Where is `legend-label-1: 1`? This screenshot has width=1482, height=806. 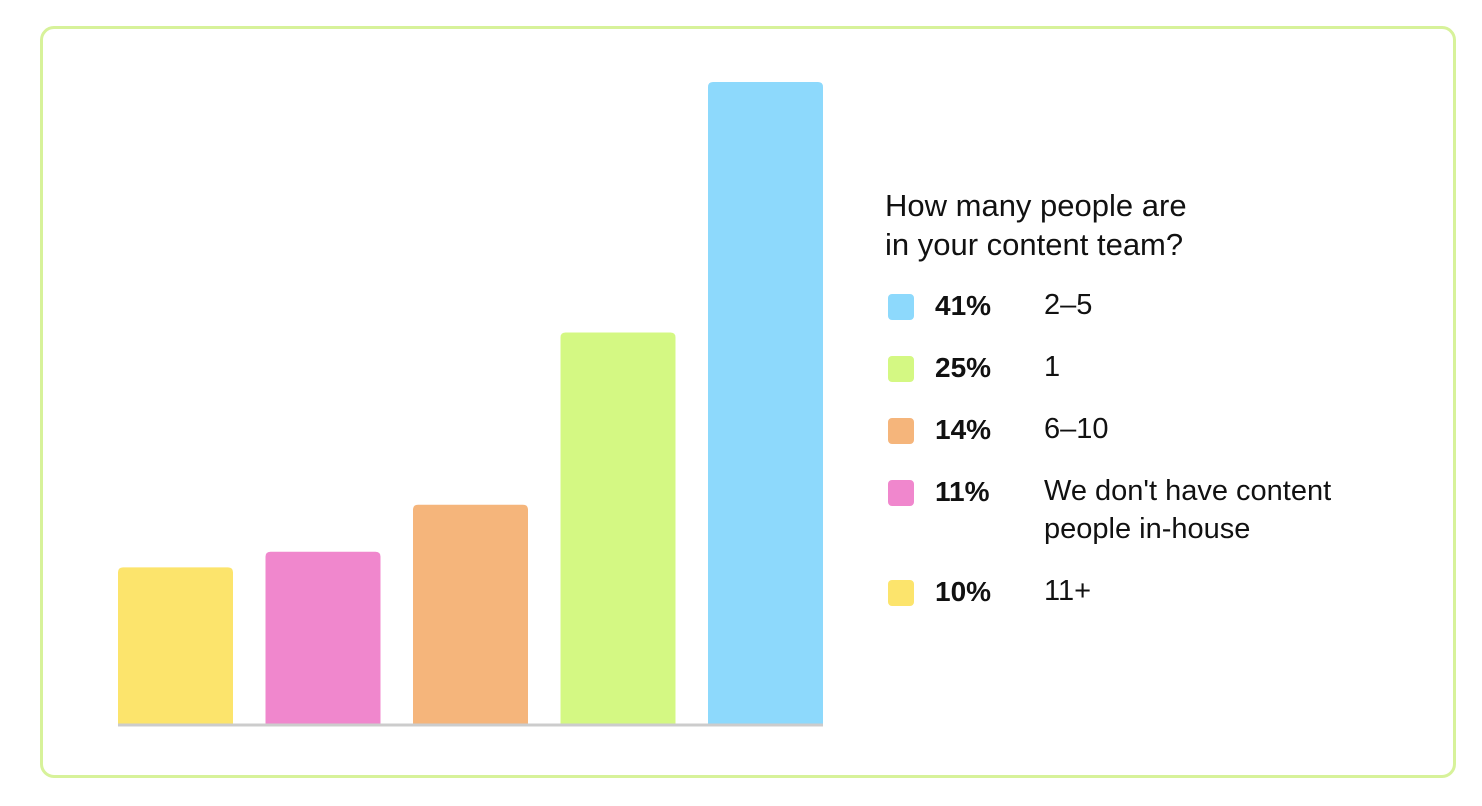
legend-label-1: 1 is located at coordinates (1052, 367).